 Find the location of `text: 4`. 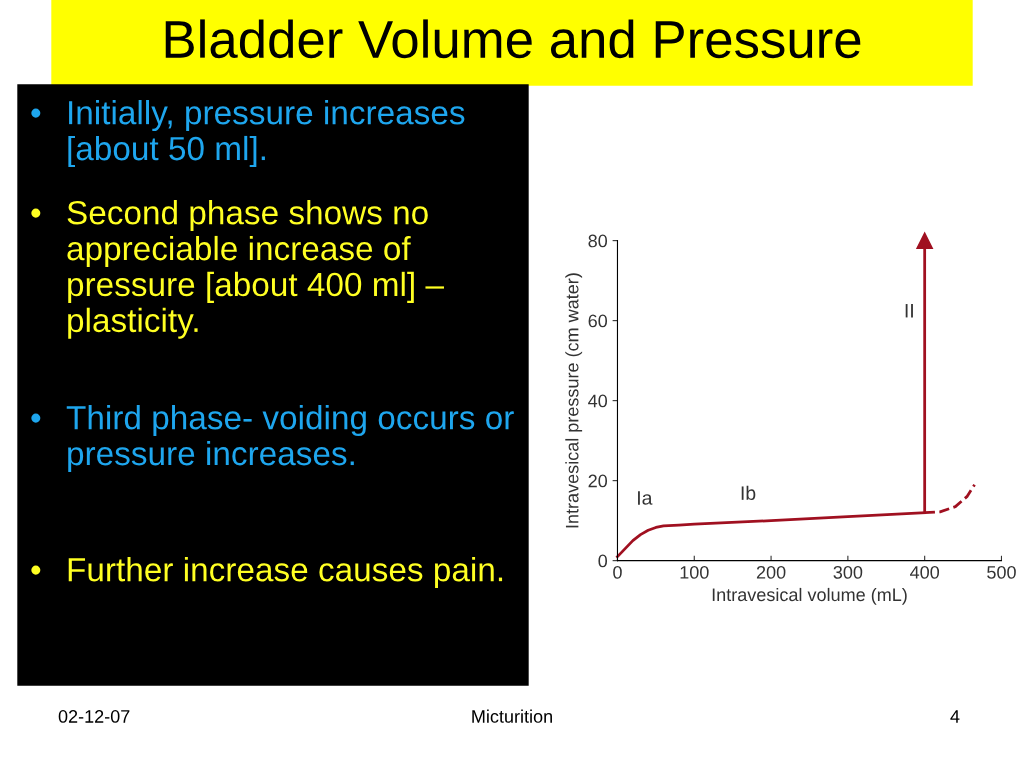

text: 4 is located at coordinates (955, 716).